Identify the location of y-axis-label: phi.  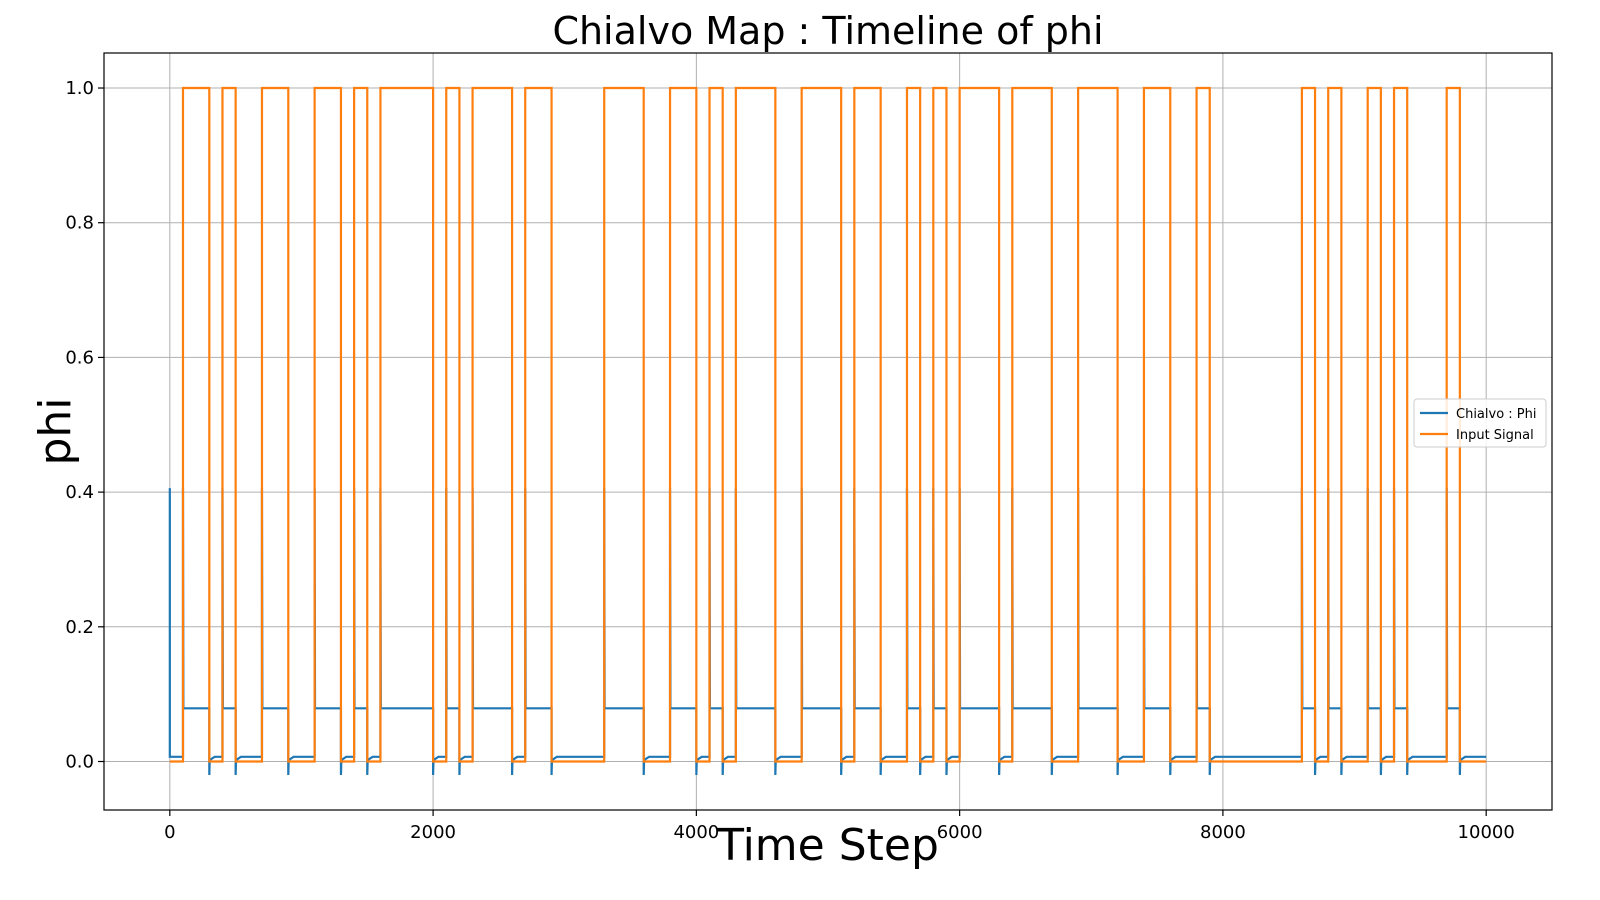
(55, 431).